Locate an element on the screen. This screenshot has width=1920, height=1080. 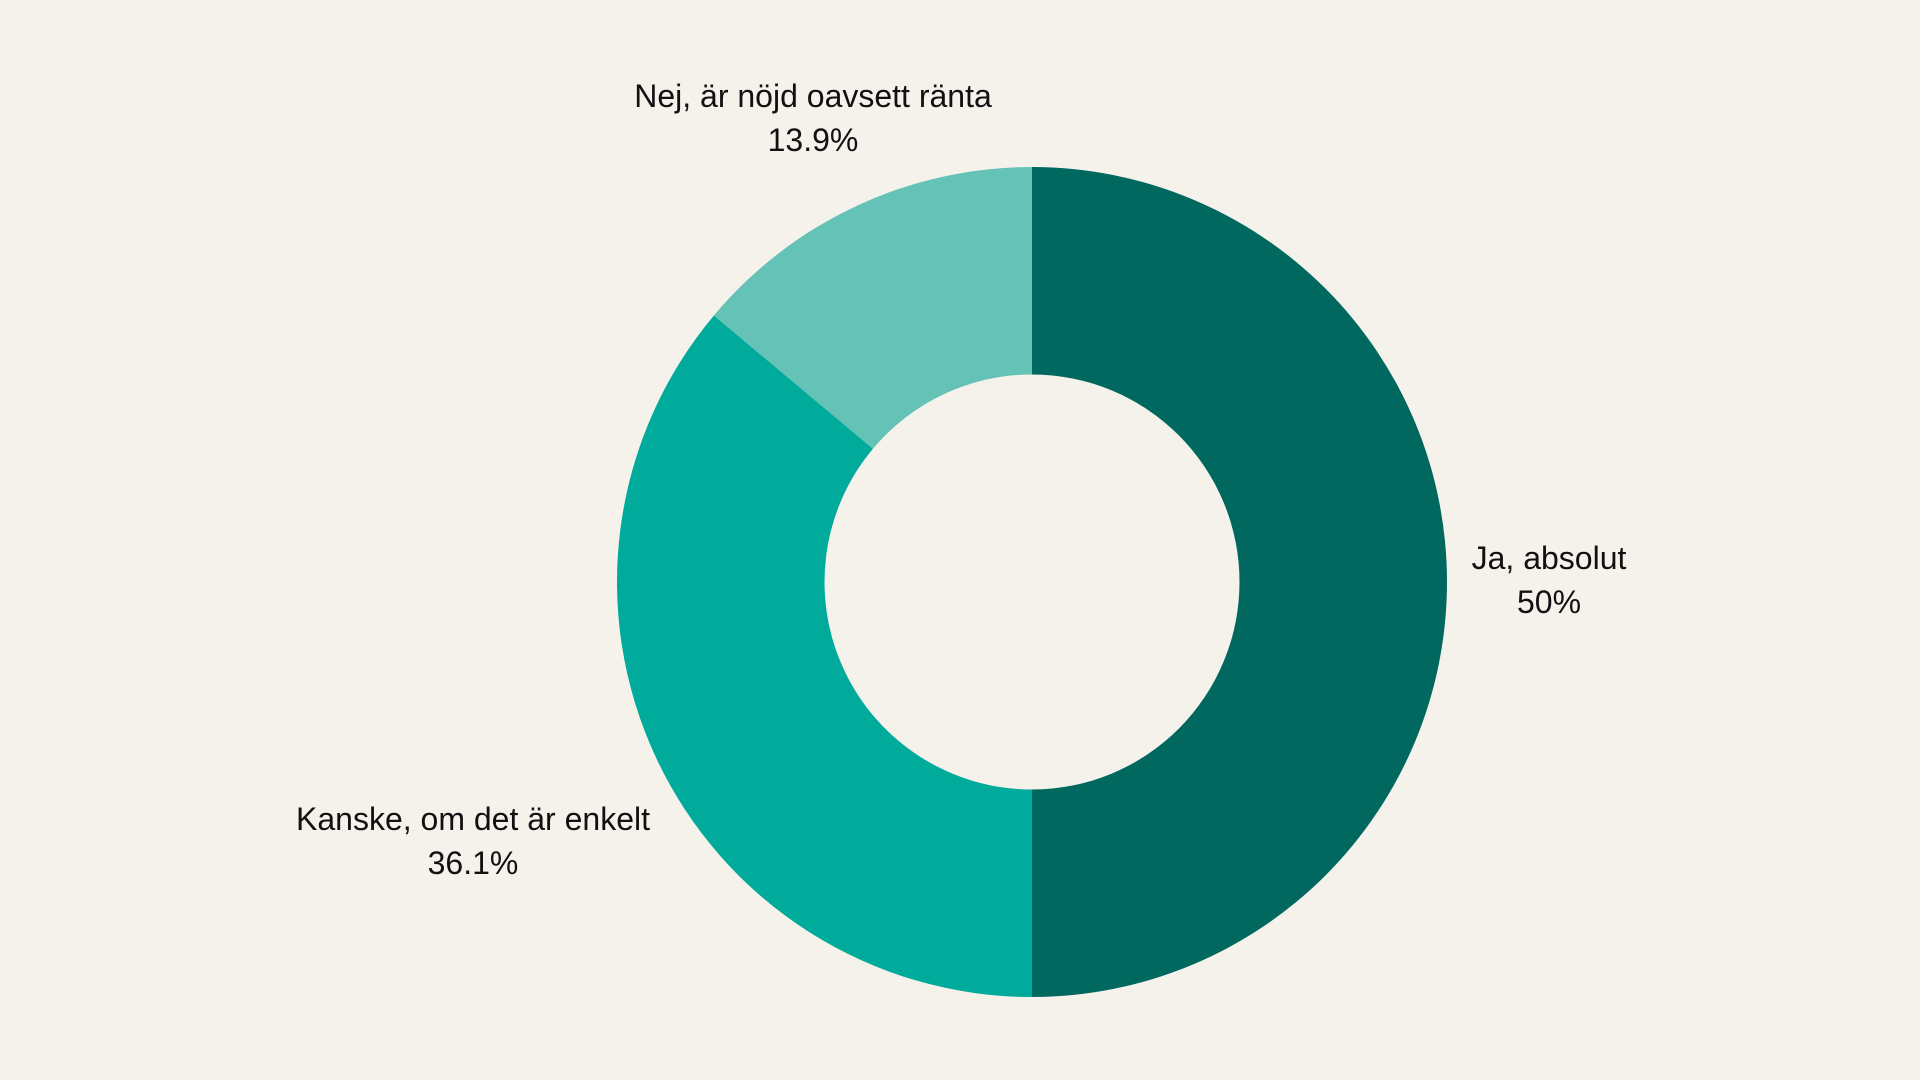
slice-kanske-om-det-är-enkelt is located at coordinates (824, 656).